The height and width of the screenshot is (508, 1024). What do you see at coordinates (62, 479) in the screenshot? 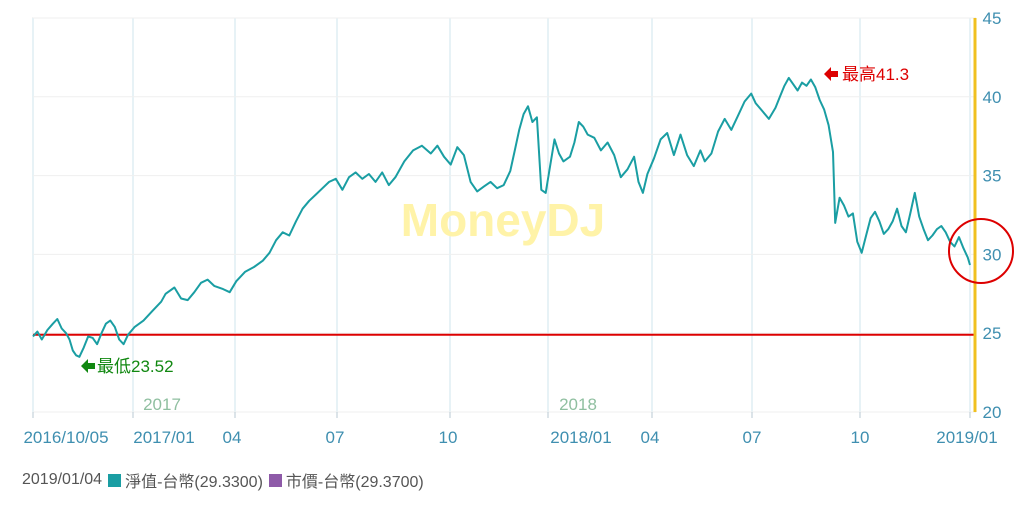
I see `legend-date: 2019/01/04` at bounding box center [62, 479].